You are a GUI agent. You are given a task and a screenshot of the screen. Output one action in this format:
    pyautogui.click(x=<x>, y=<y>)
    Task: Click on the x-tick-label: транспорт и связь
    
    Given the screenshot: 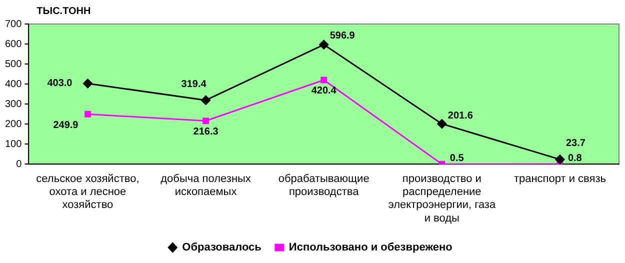 What is the action you would take?
    pyautogui.click(x=560, y=178)
    